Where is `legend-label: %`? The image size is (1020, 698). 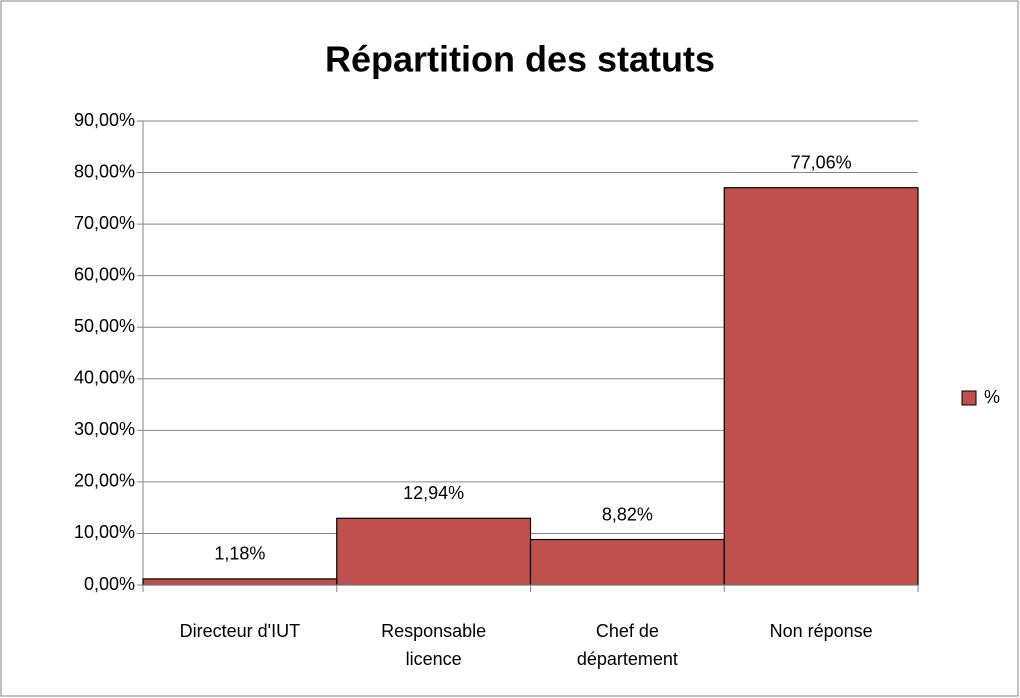 legend-label: % is located at coordinates (992, 397).